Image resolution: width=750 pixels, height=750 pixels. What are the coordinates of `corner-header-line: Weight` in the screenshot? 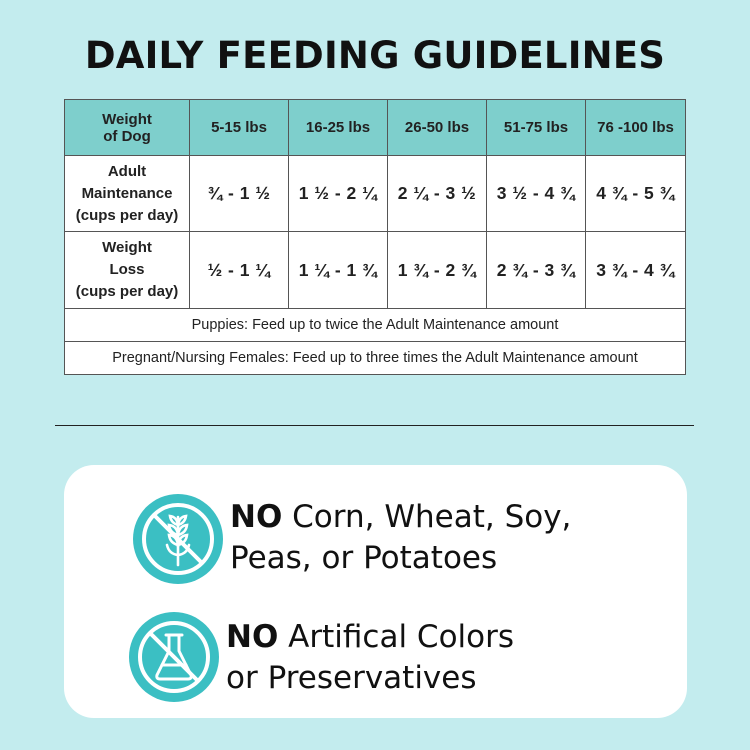 It's located at (127, 119).